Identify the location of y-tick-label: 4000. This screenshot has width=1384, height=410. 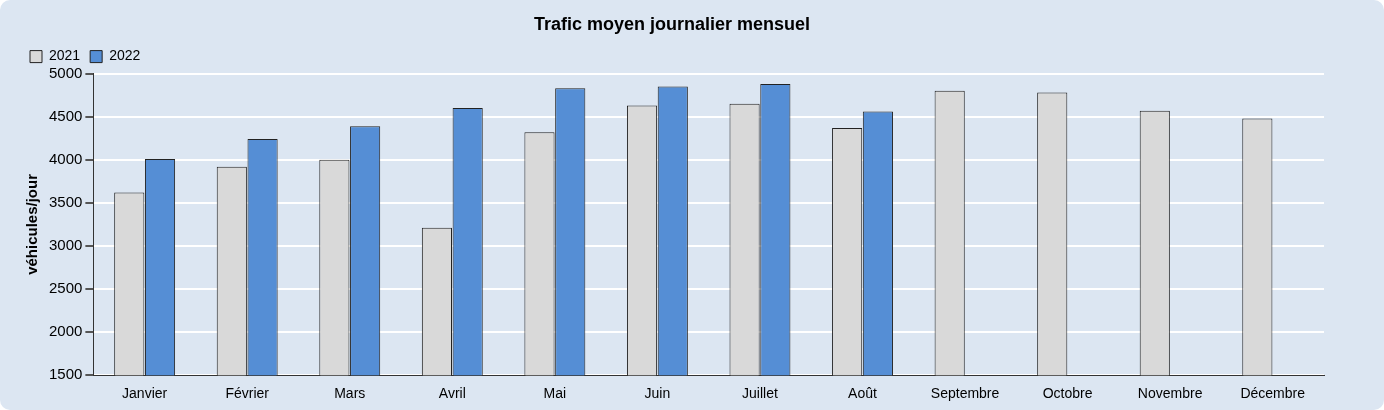
(65, 158).